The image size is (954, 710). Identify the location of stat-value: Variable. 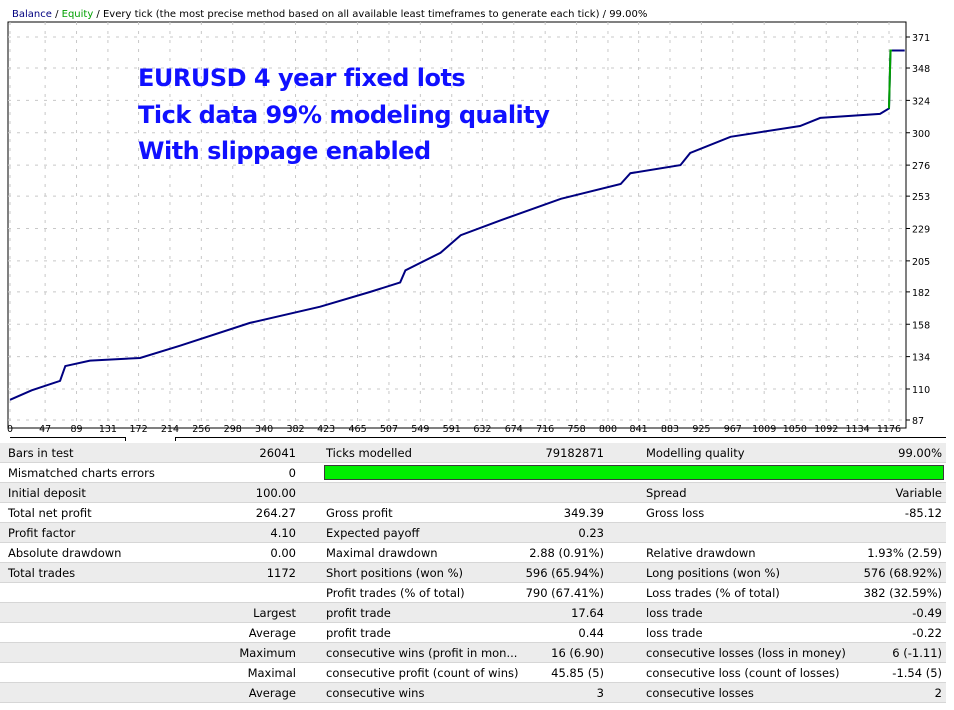
(918, 493).